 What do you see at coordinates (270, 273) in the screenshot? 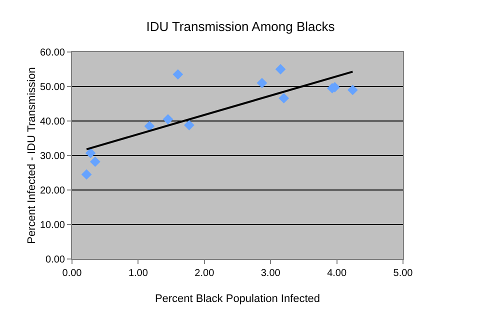
I see `x-tick-label: 3.00` at bounding box center [270, 273].